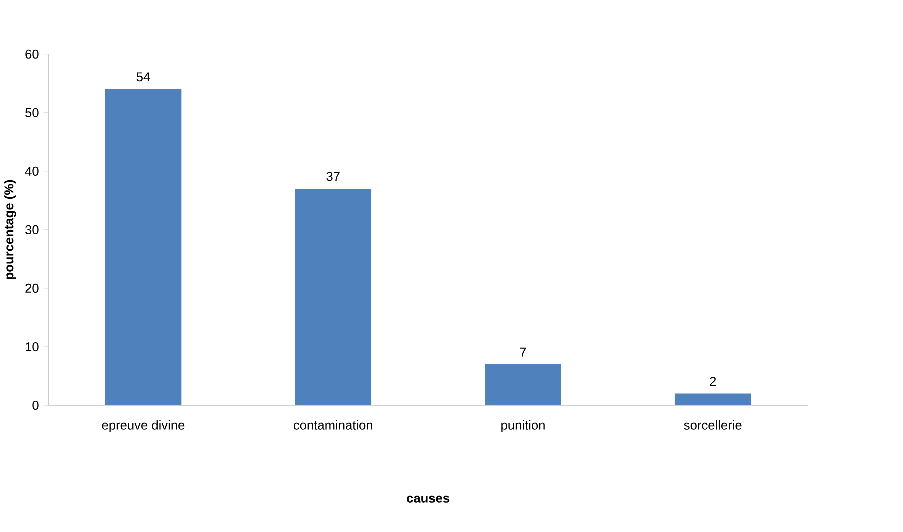 This screenshot has width=903, height=532. Describe the element at coordinates (32, 171) in the screenshot. I see `y-tick-label: 40` at that location.